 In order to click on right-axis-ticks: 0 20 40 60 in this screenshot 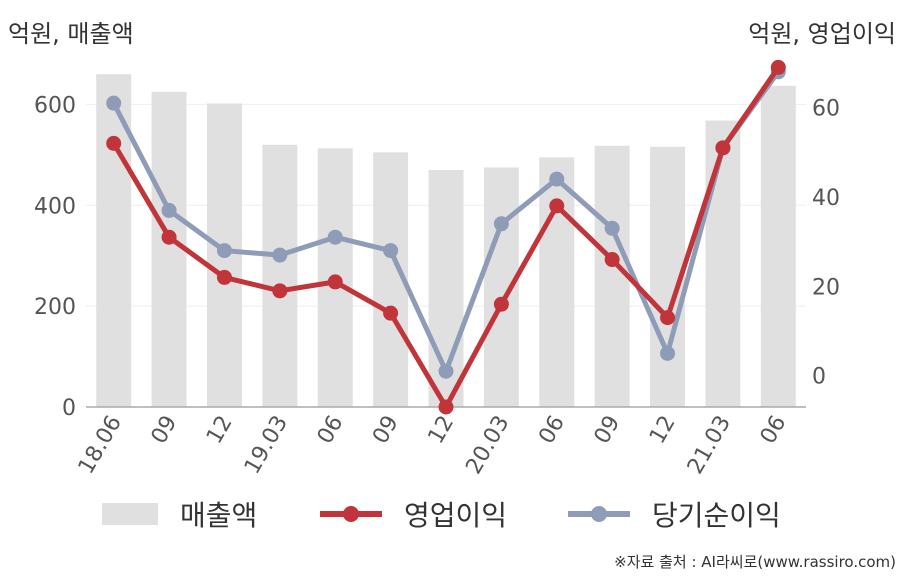, I will do `click(826, 243)`.